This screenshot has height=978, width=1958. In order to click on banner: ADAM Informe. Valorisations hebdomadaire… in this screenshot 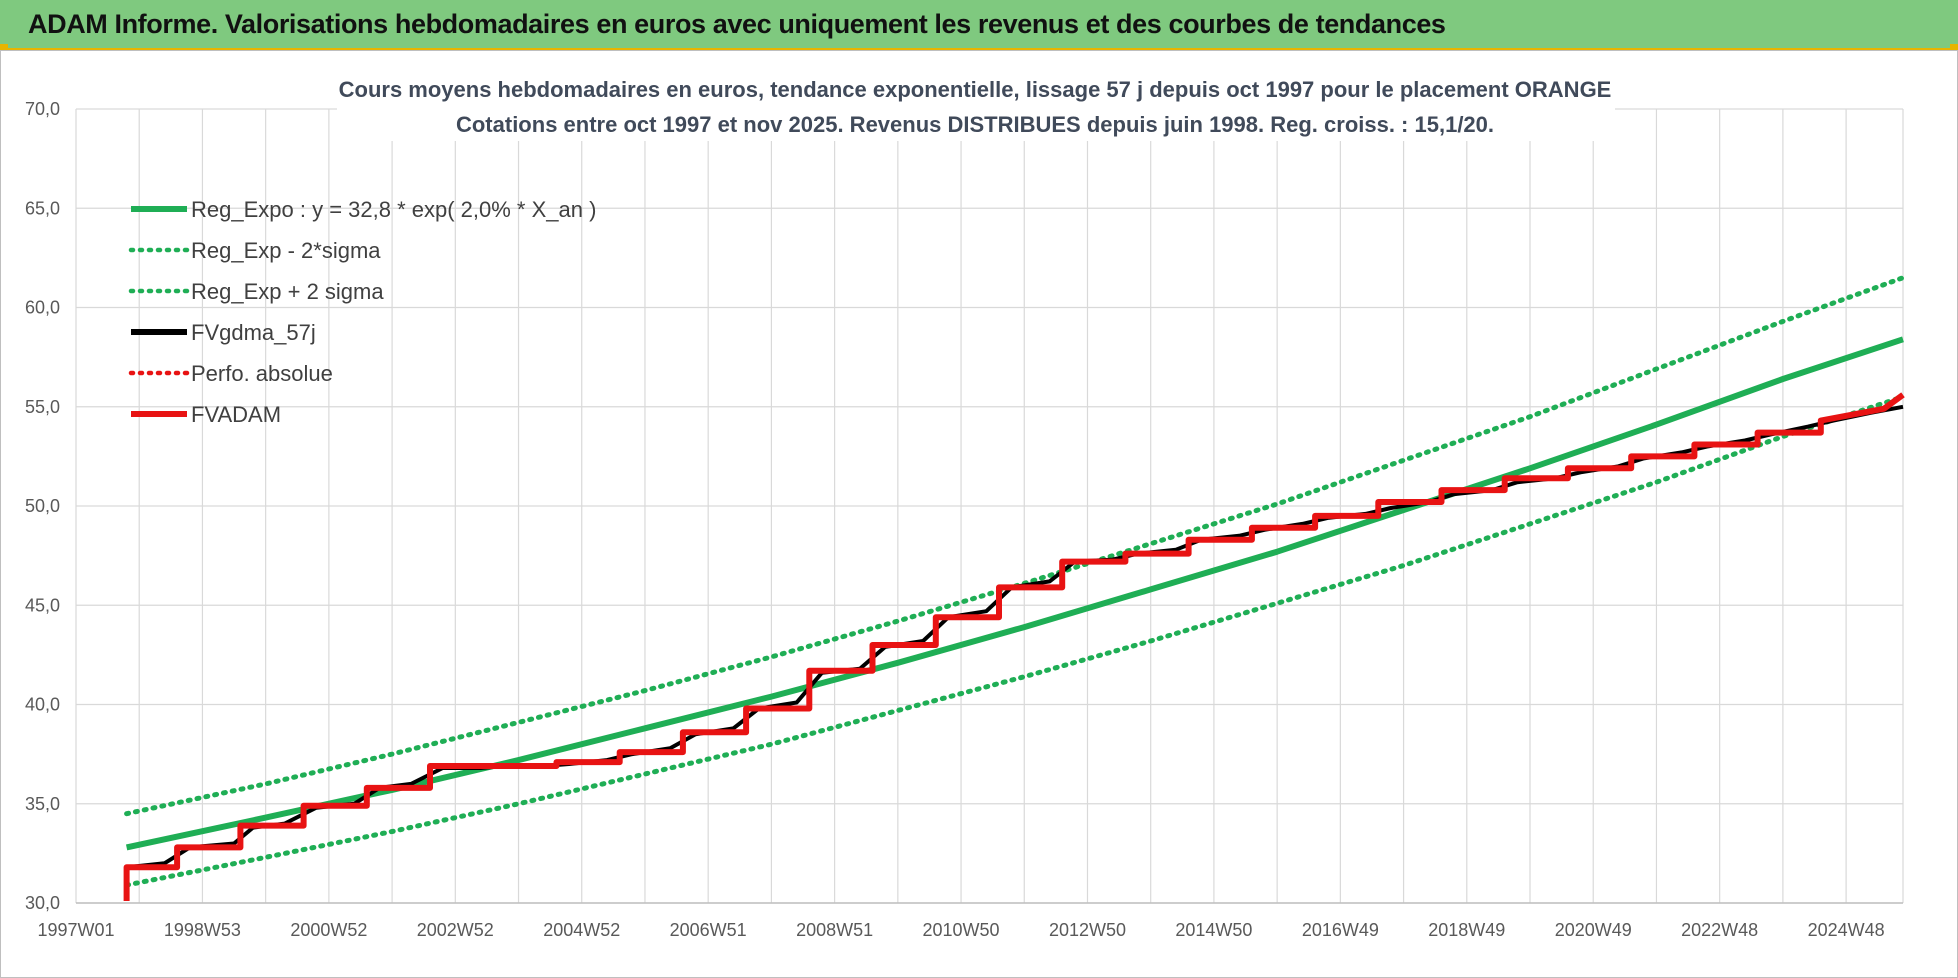, I will do `click(979, 25)`.